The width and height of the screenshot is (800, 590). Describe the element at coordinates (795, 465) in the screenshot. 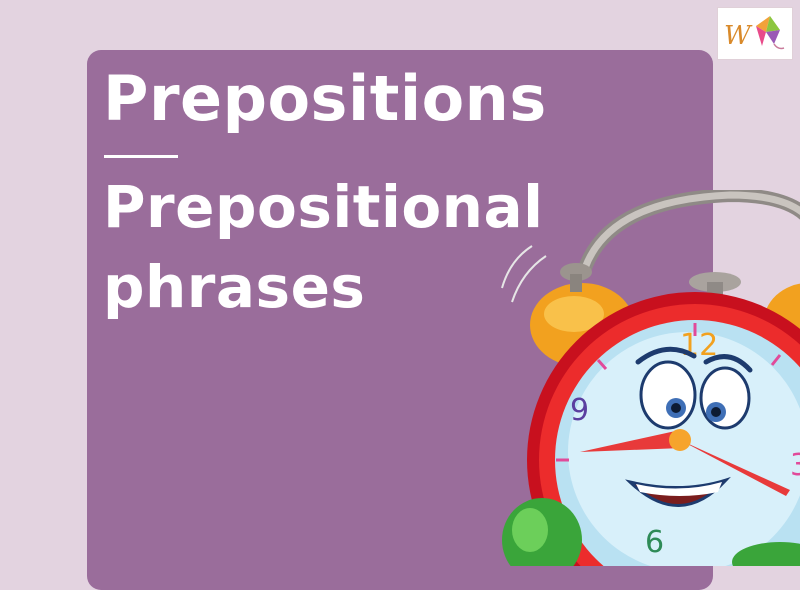

I see `clock-number-3: 3` at that location.